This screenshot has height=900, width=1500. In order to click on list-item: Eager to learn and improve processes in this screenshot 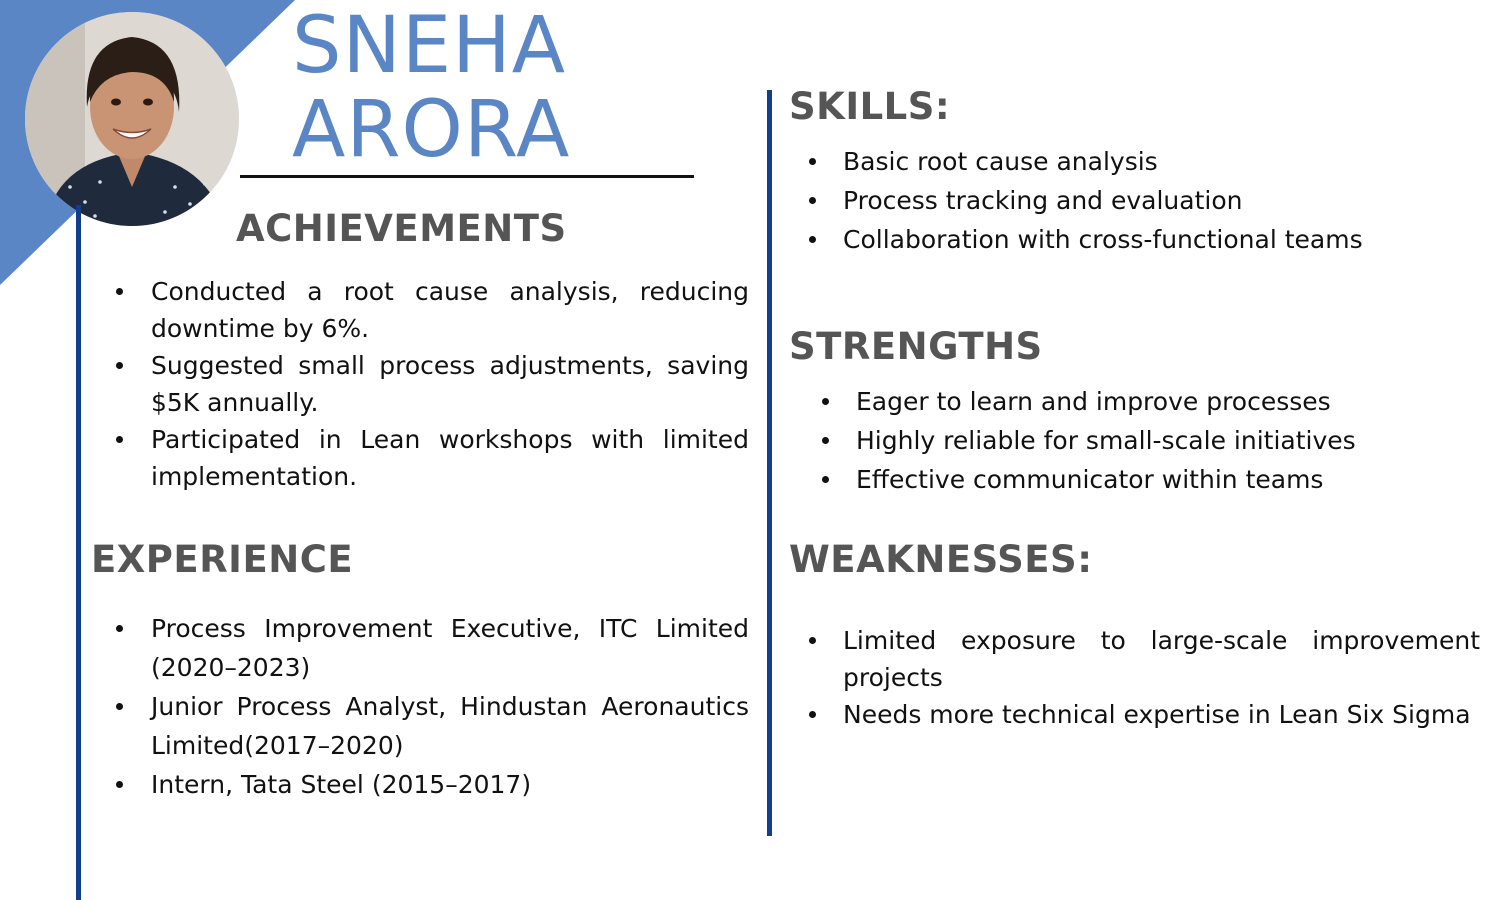, I will do `click(1154, 401)`.